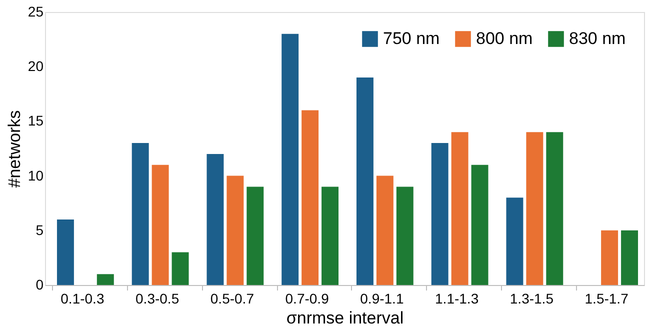 The width and height of the screenshot is (649, 331). What do you see at coordinates (82, 298) in the screenshot?
I see `x-tick-label: 0.1-0.3` at bounding box center [82, 298].